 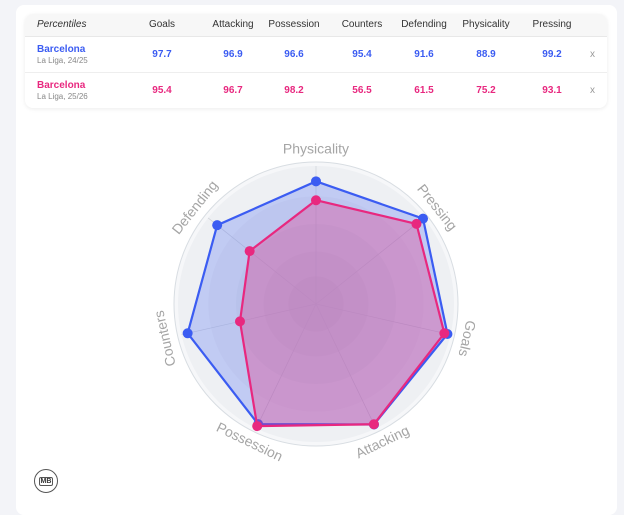 I want to click on data-point-pressing, so click(x=416, y=224).